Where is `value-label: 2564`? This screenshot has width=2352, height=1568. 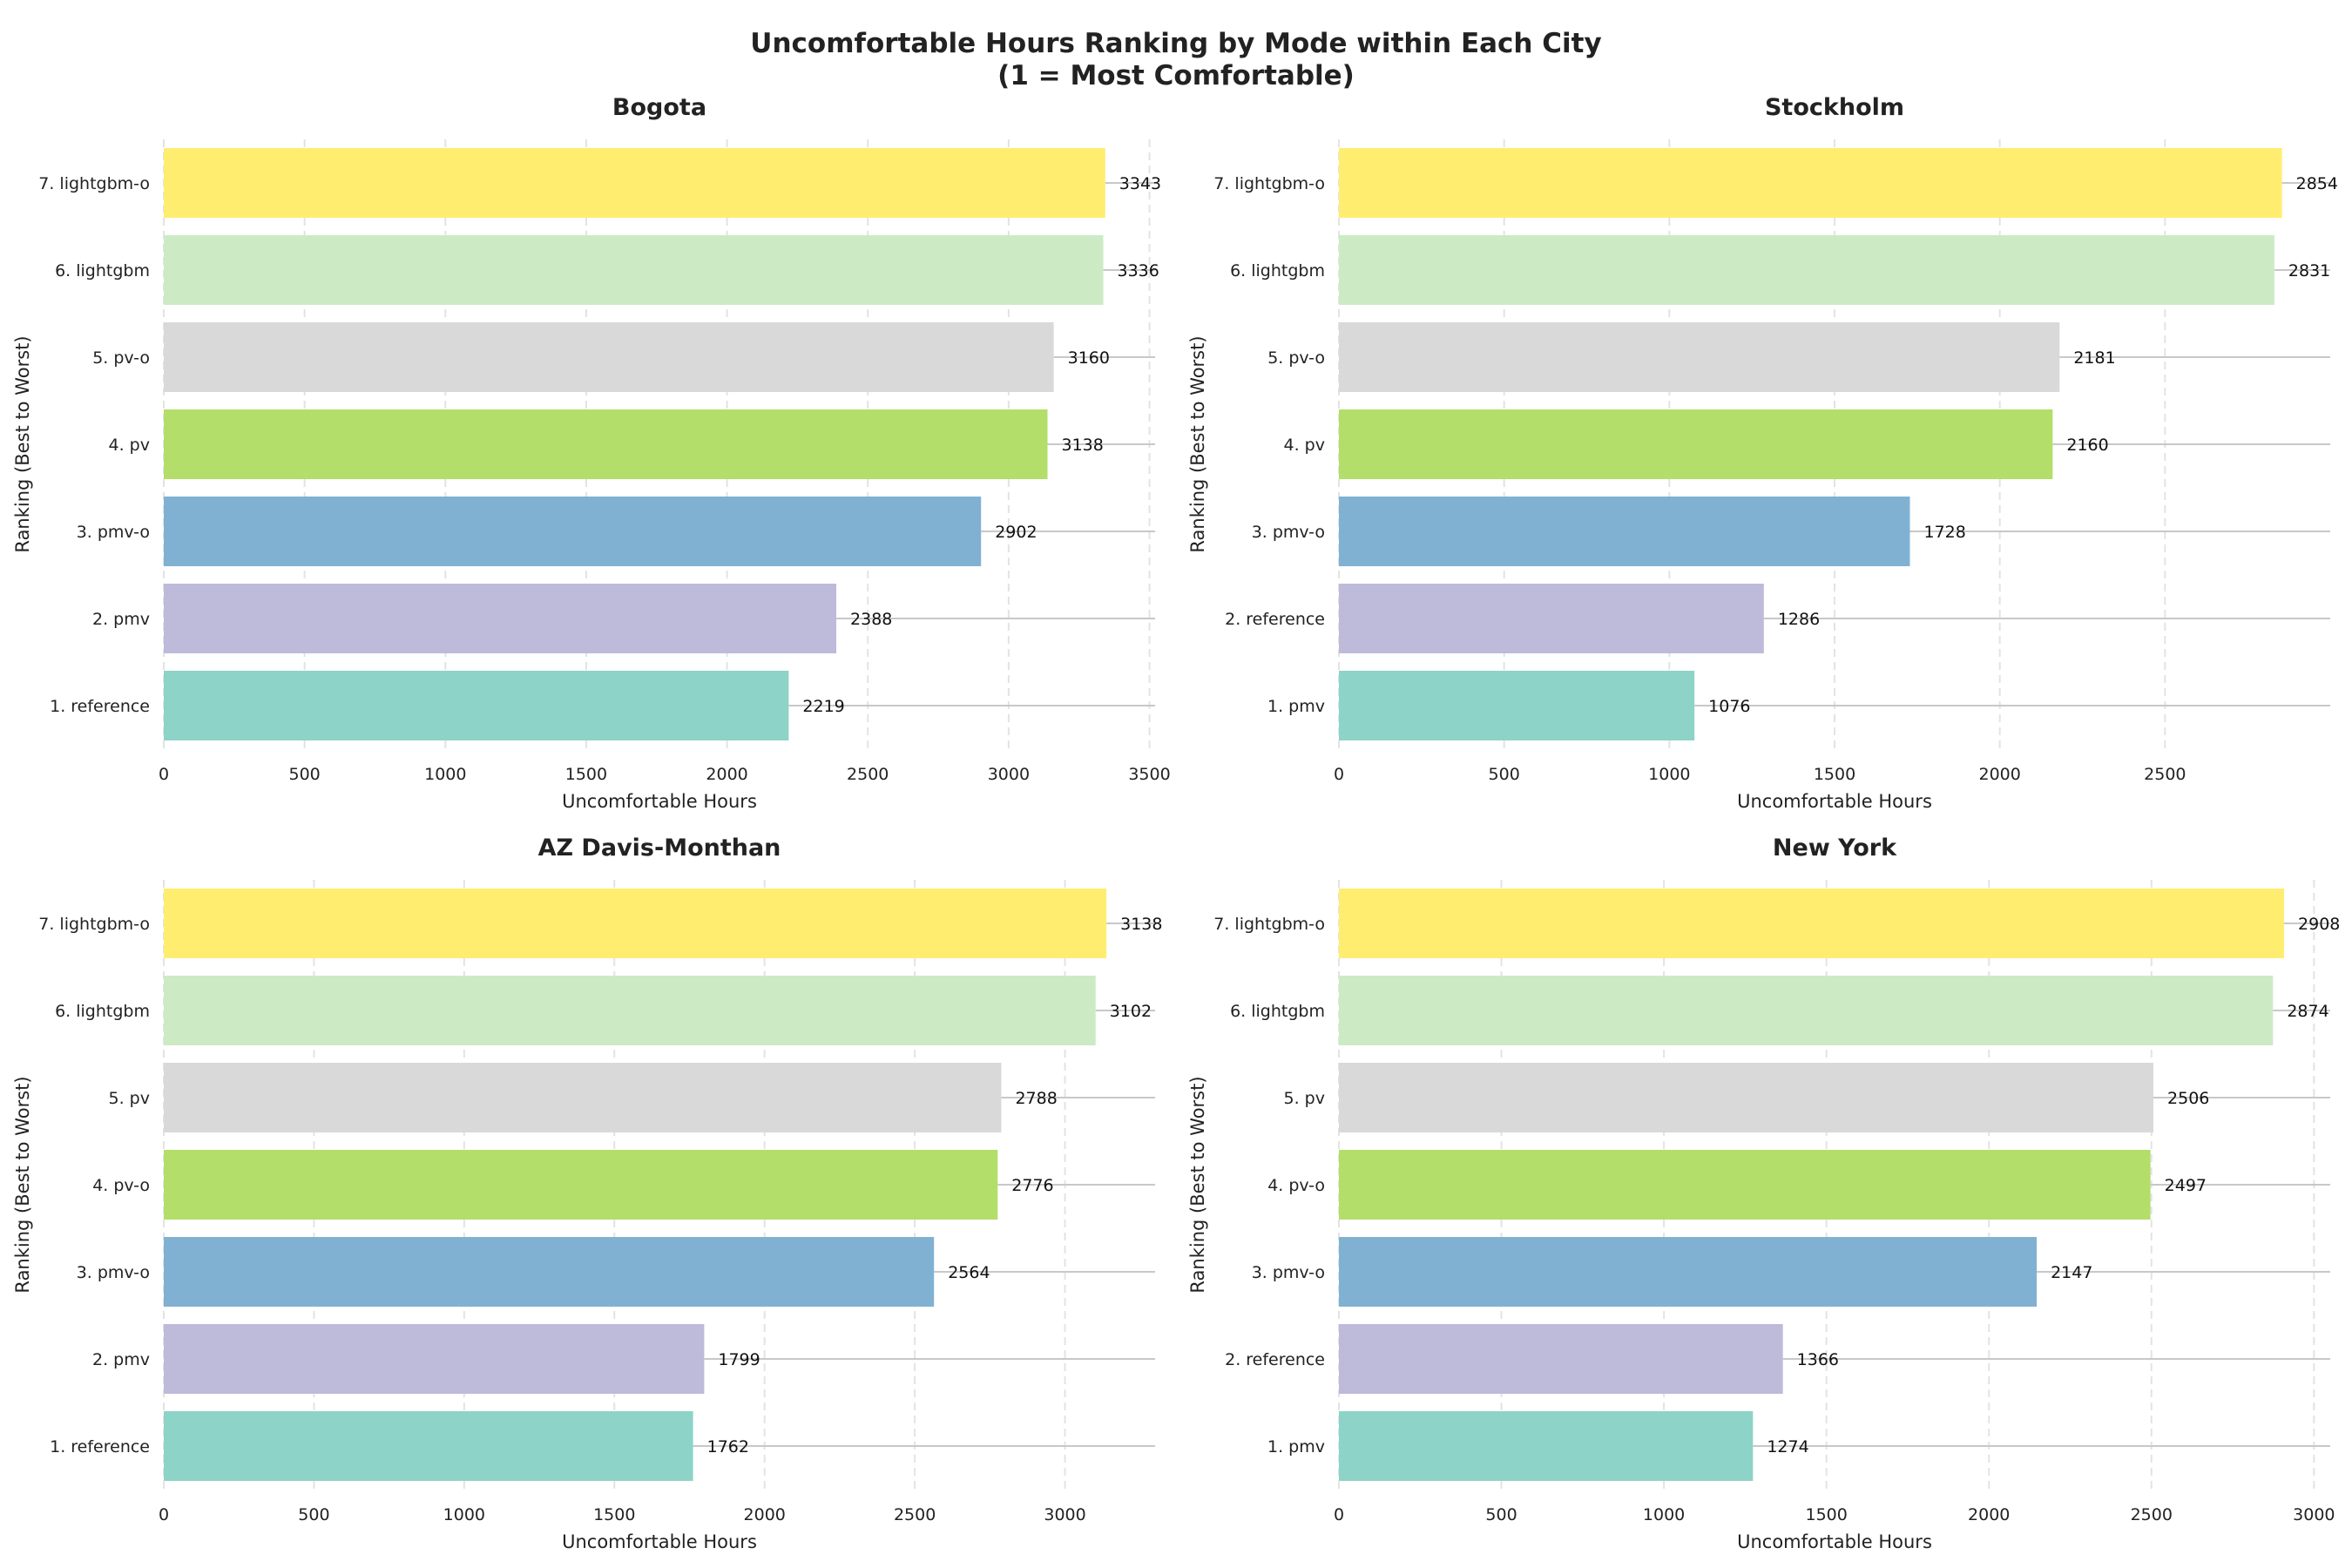
value-label: 2564 is located at coordinates (969, 1272).